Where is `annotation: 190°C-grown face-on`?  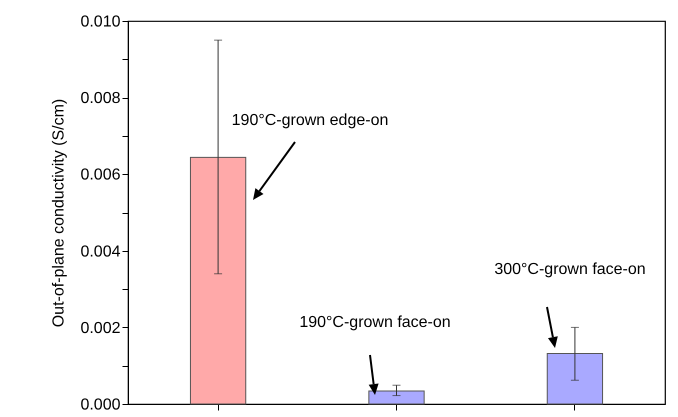
annotation: 190°C-grown face-on is located at coordinates (375, 322).